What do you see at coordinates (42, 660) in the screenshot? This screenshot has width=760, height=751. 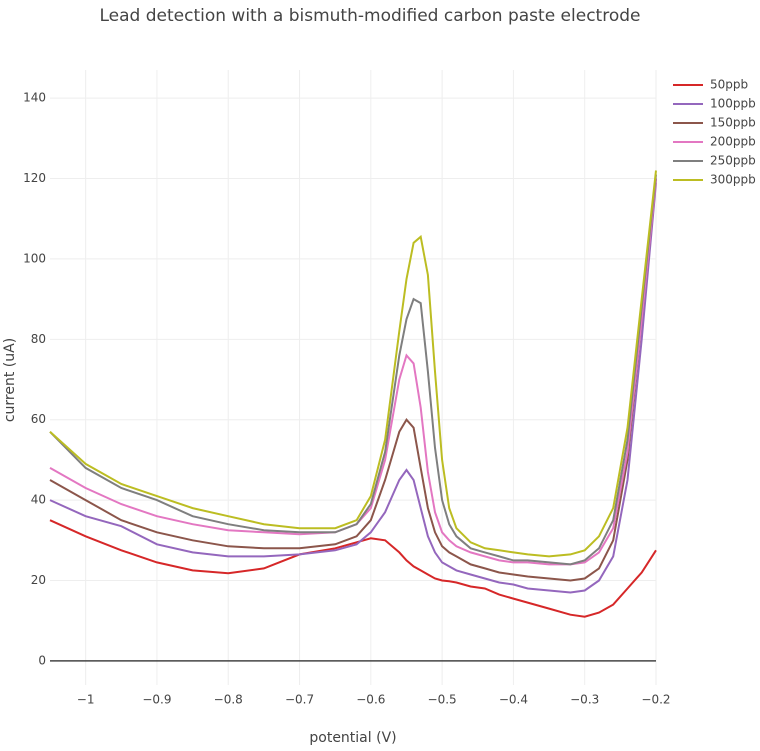 I see `y-tick-label: 0` at bounding box center [42, 660].